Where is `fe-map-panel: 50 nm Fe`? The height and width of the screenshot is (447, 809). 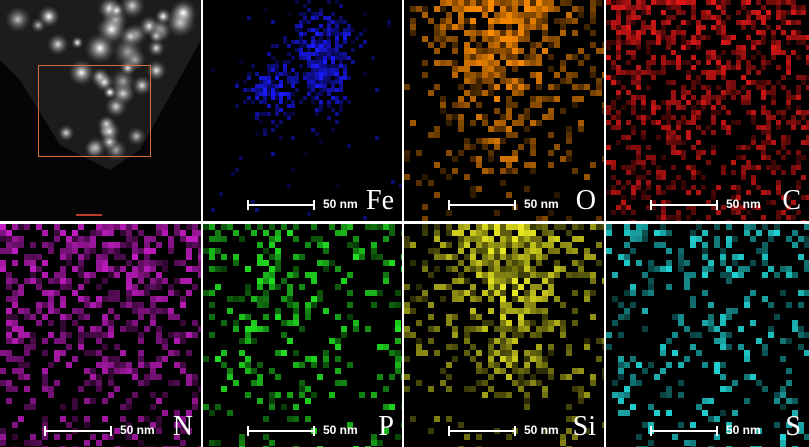
fe-map-panel: 50 nm Fe is located at coordinates (302, 110).